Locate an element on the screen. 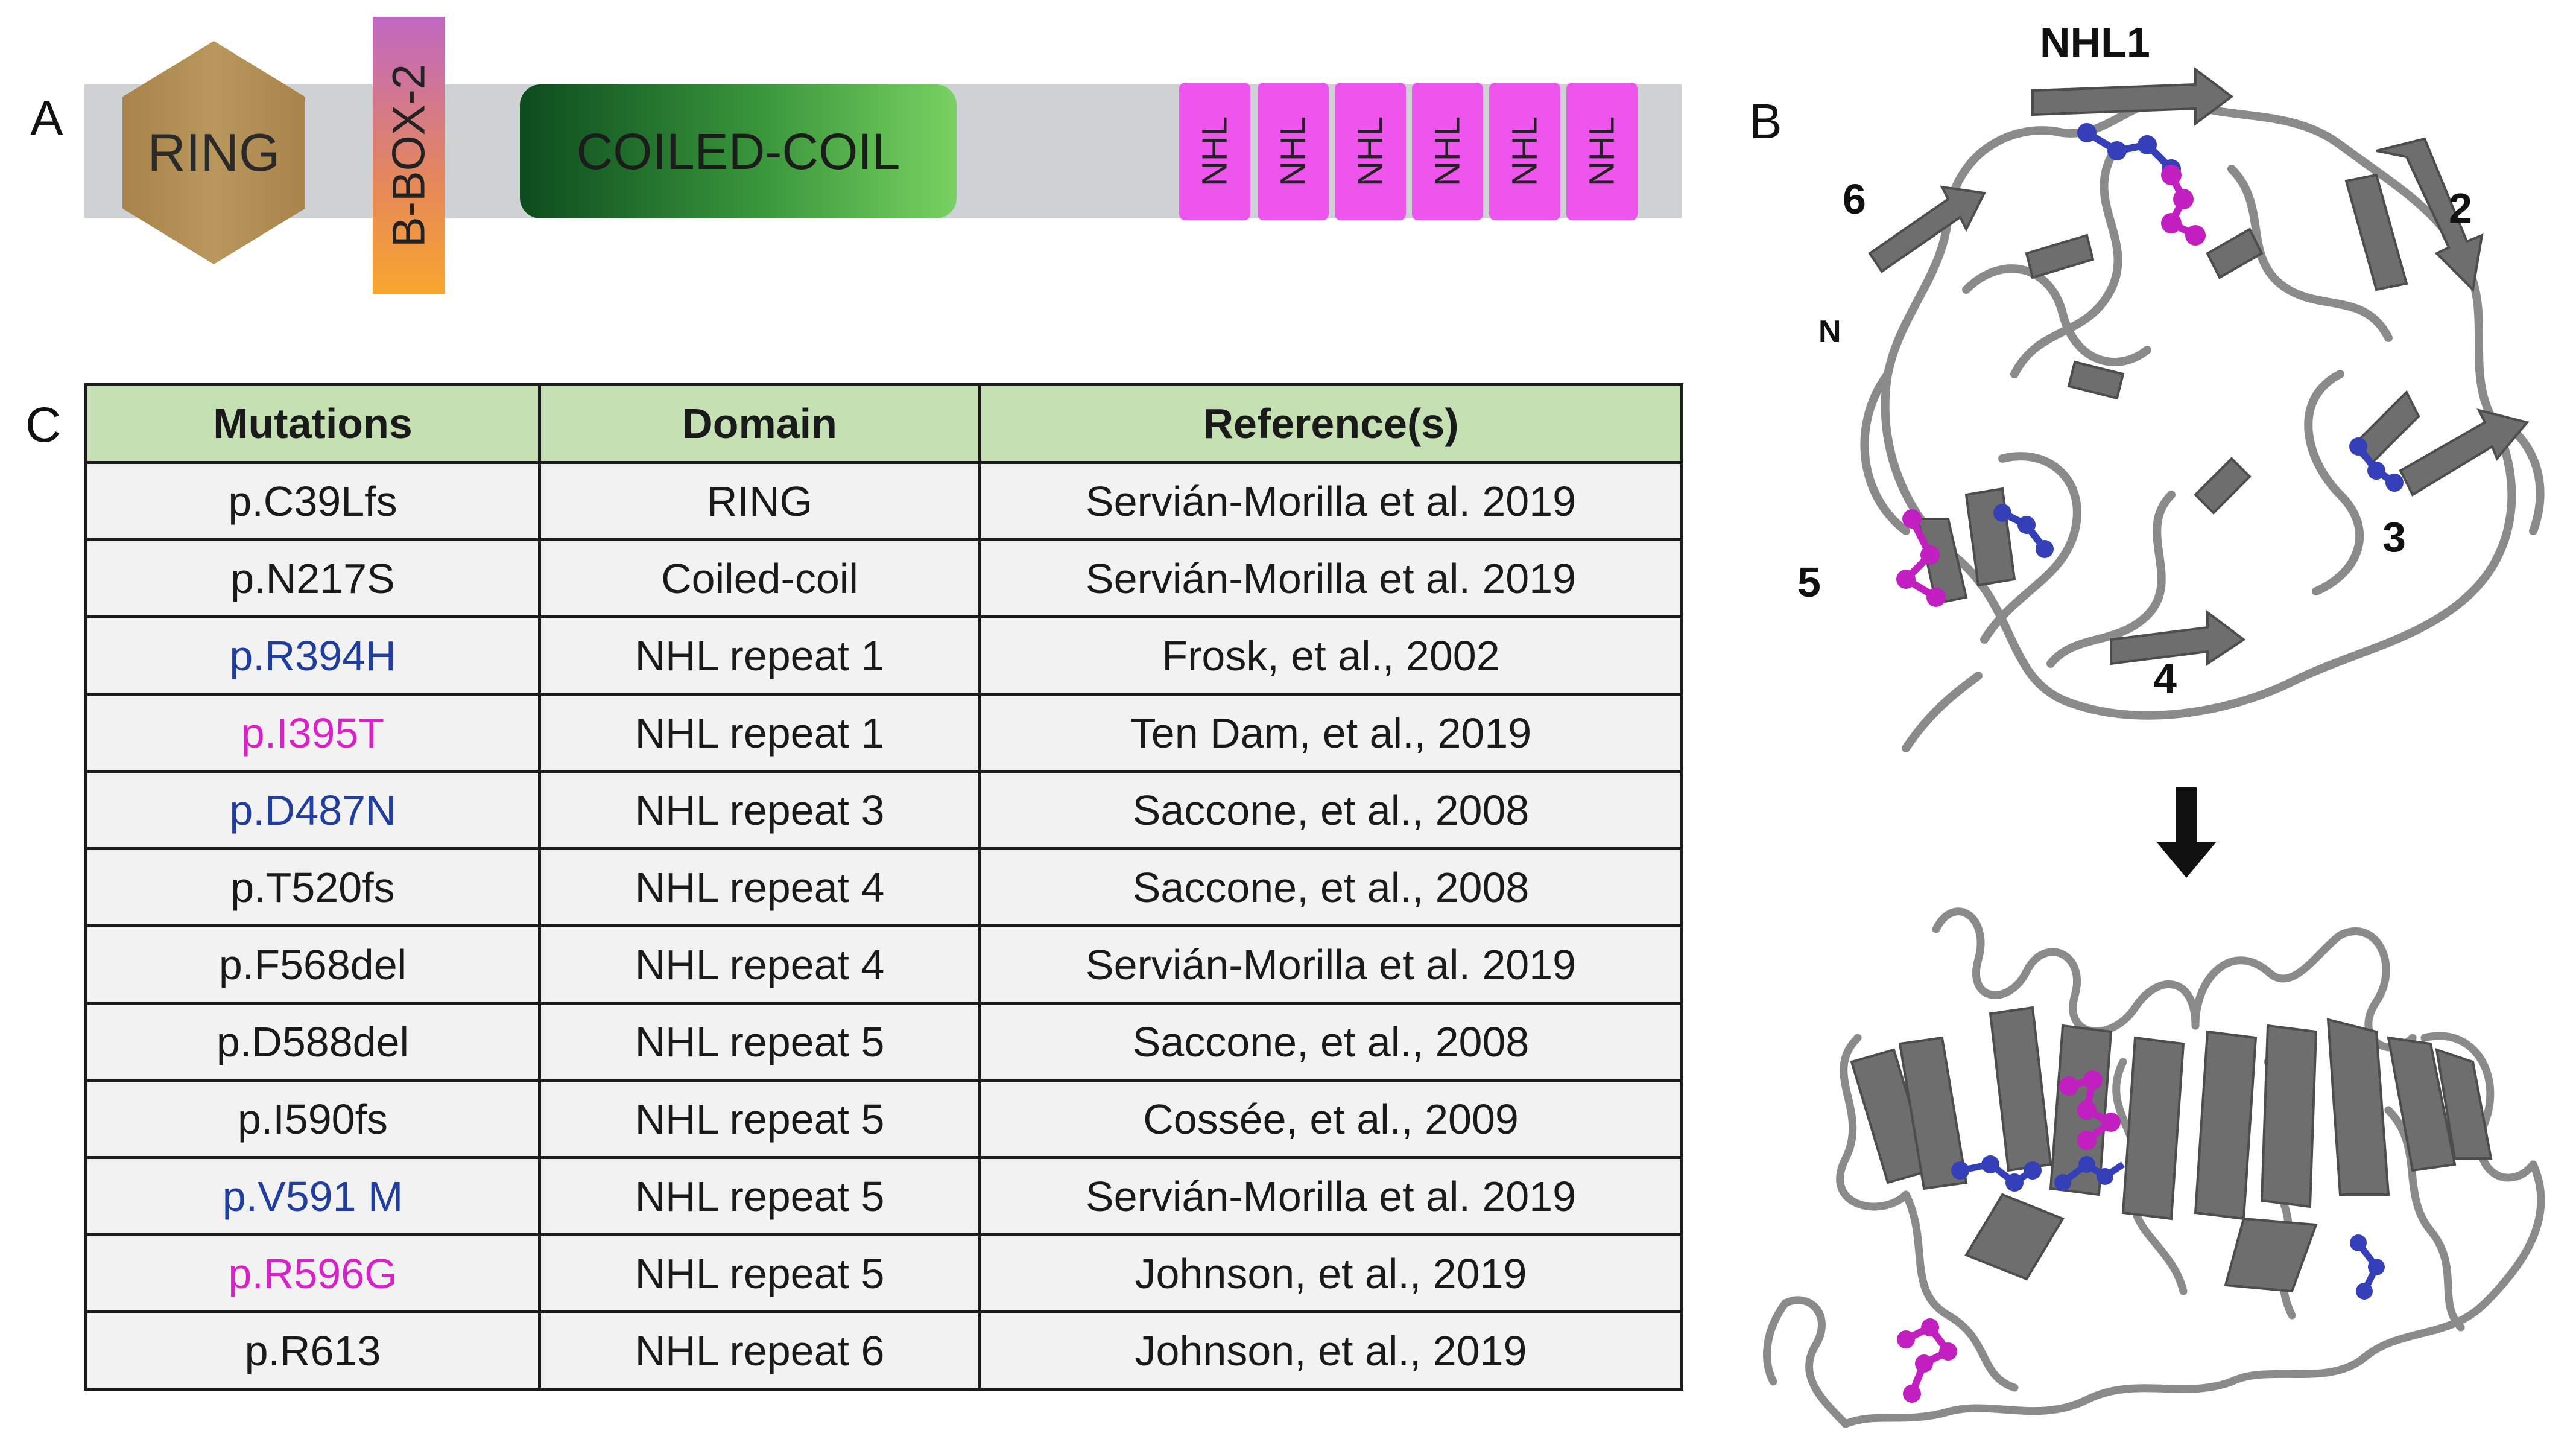 The width and height of the screenshot is (2576, 1445). table-row: p.I395T NHL repeat 1 Ten Dam, et al., 2019 is located at coordinates (883, 733).